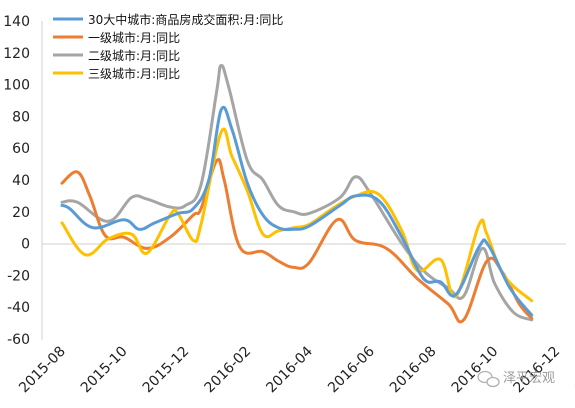 This screenshot has width=575, height=408. Describe the element at coordinates (104, 370) in the screenshot. I see `x-tick-label: 2015-10` at that location.